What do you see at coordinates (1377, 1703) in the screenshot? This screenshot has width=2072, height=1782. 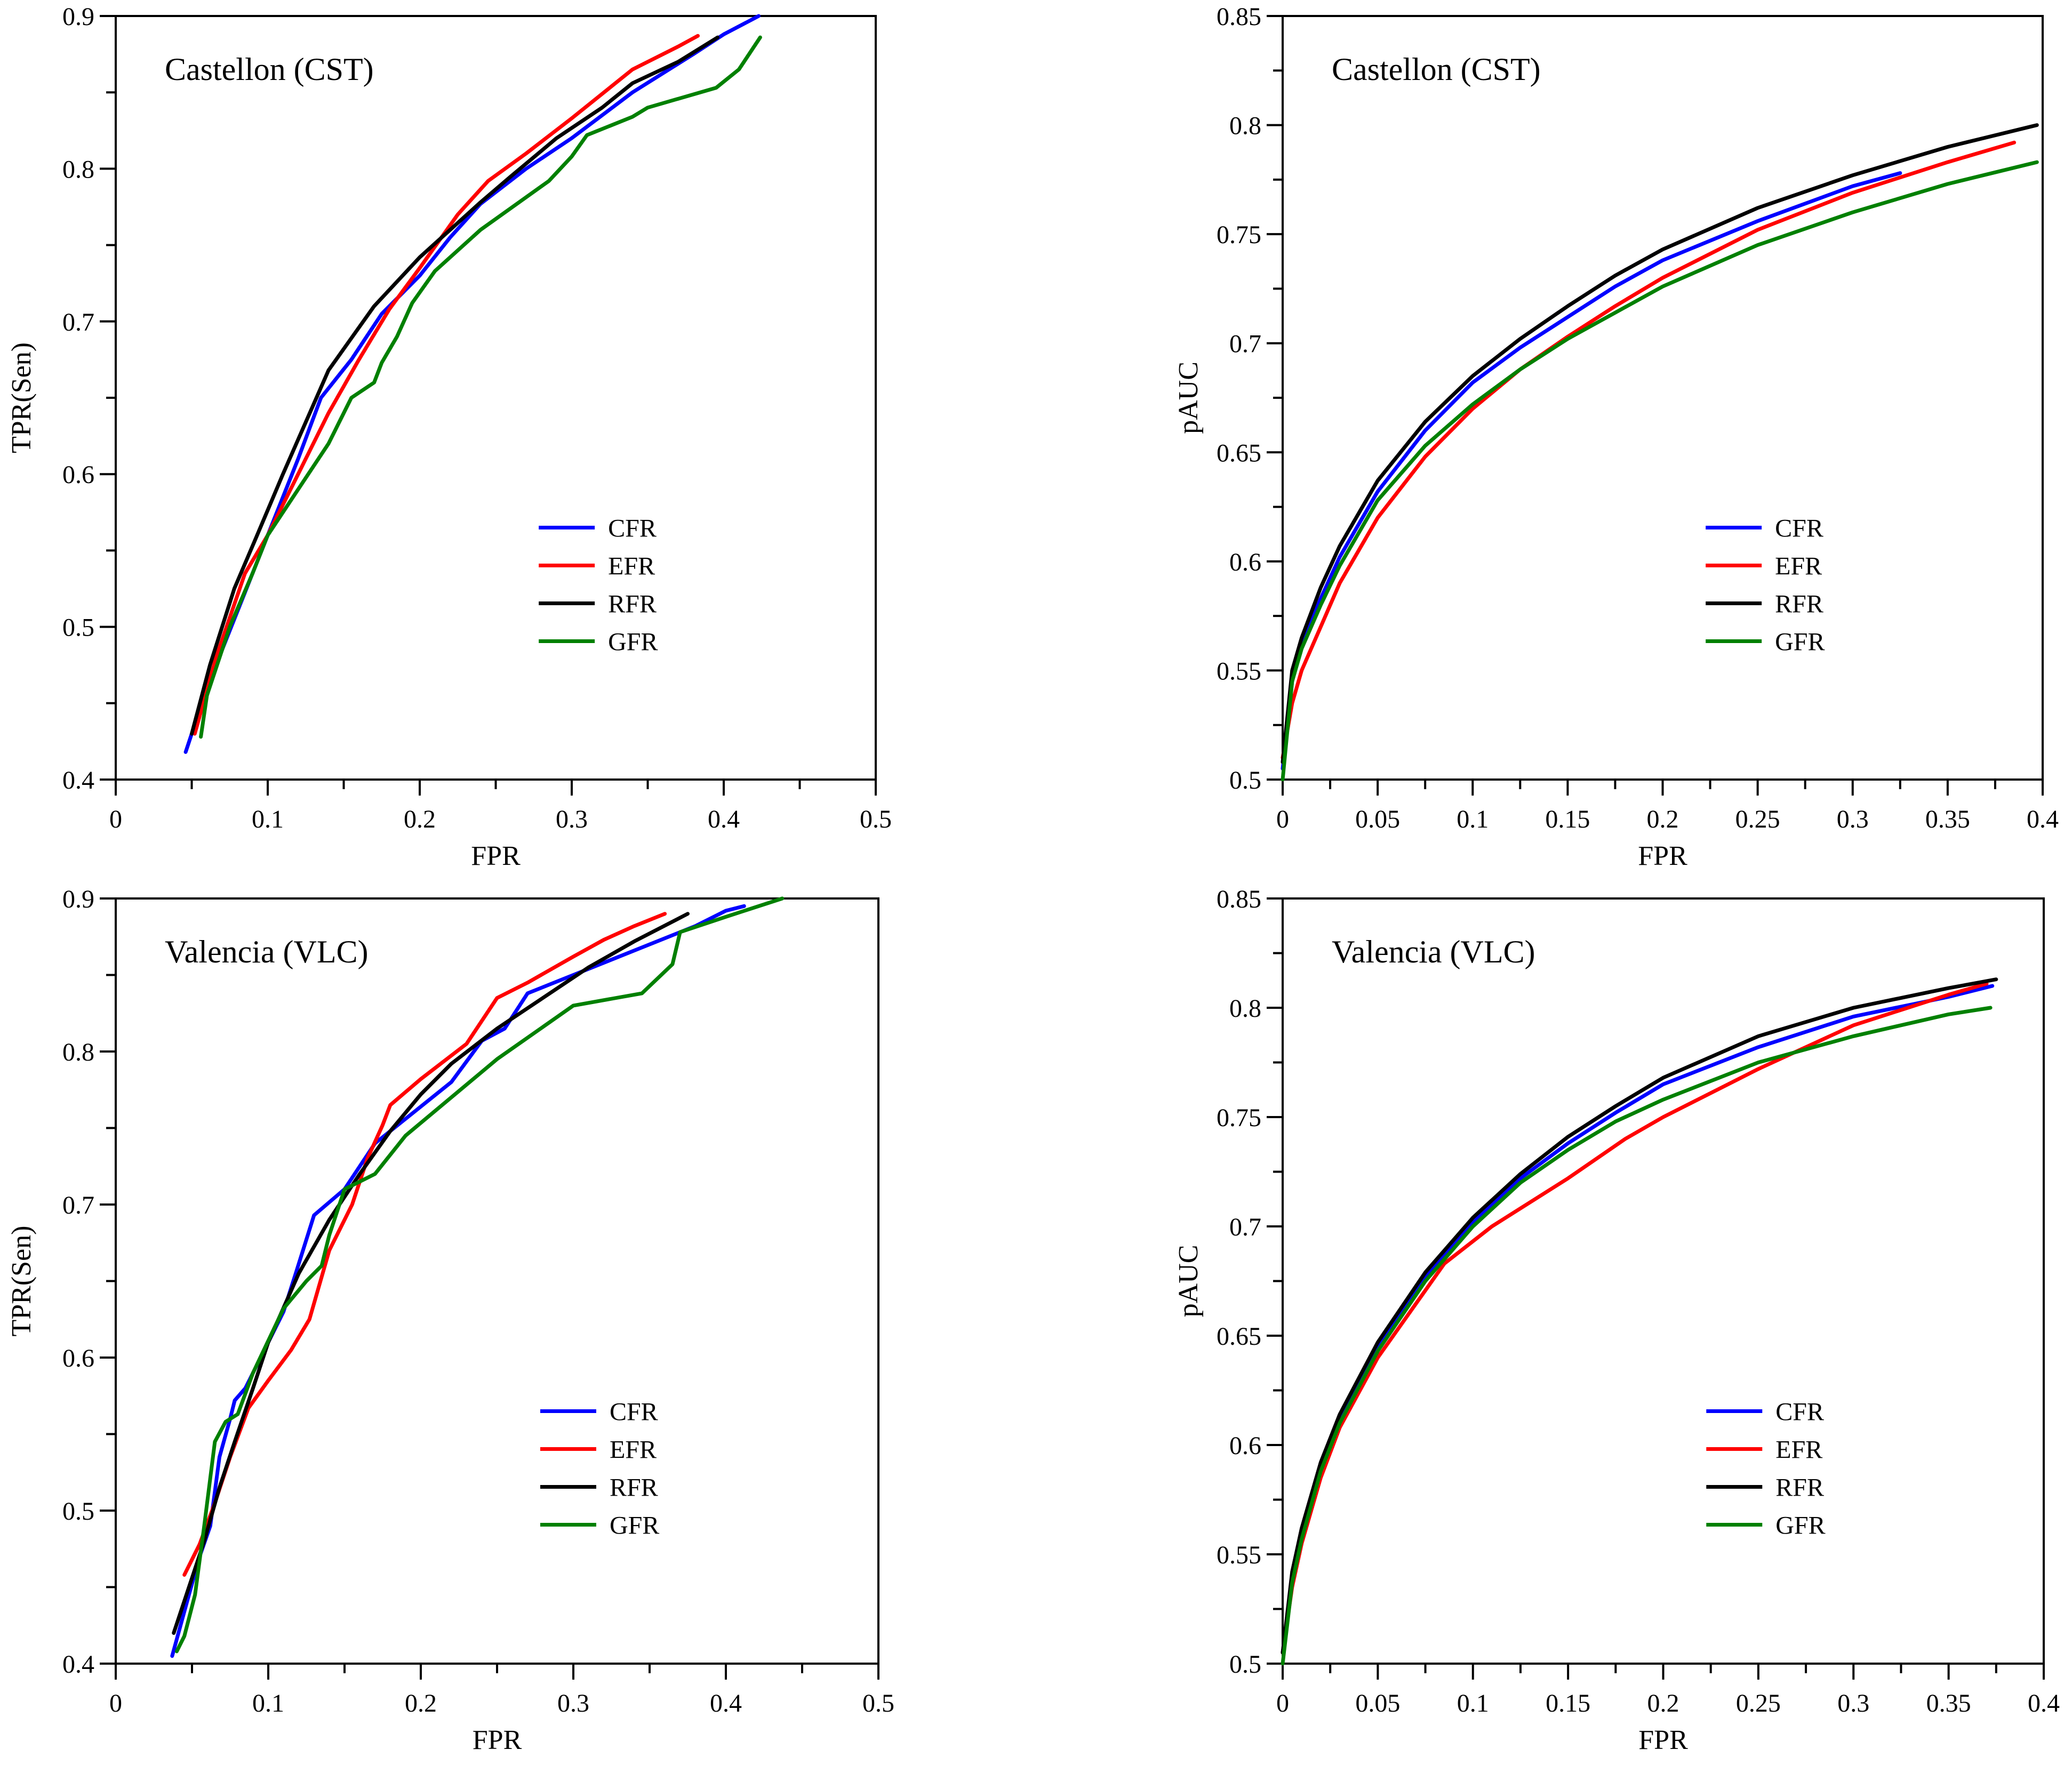 I see `x-tick-label: 0.05` at bounding box center [1377, 1703].